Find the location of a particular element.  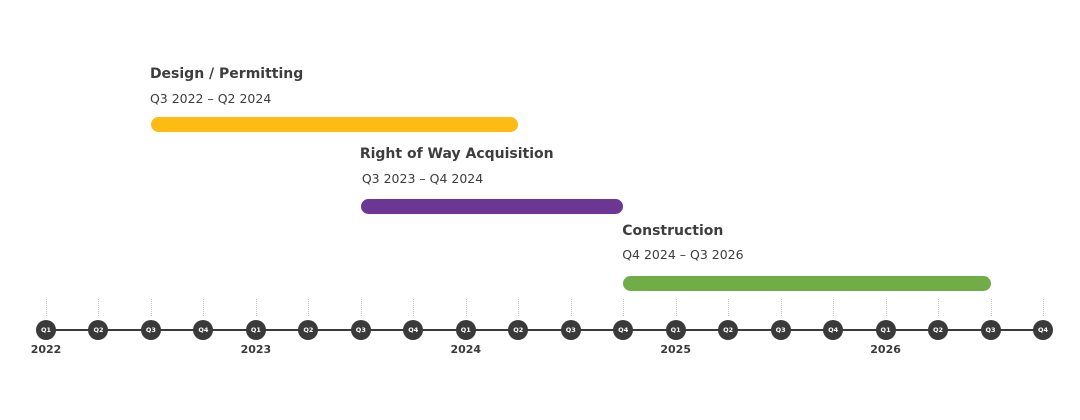

phase-date-range: Q4 2024 – Q3 2026 is located at coordinates (683, 254).